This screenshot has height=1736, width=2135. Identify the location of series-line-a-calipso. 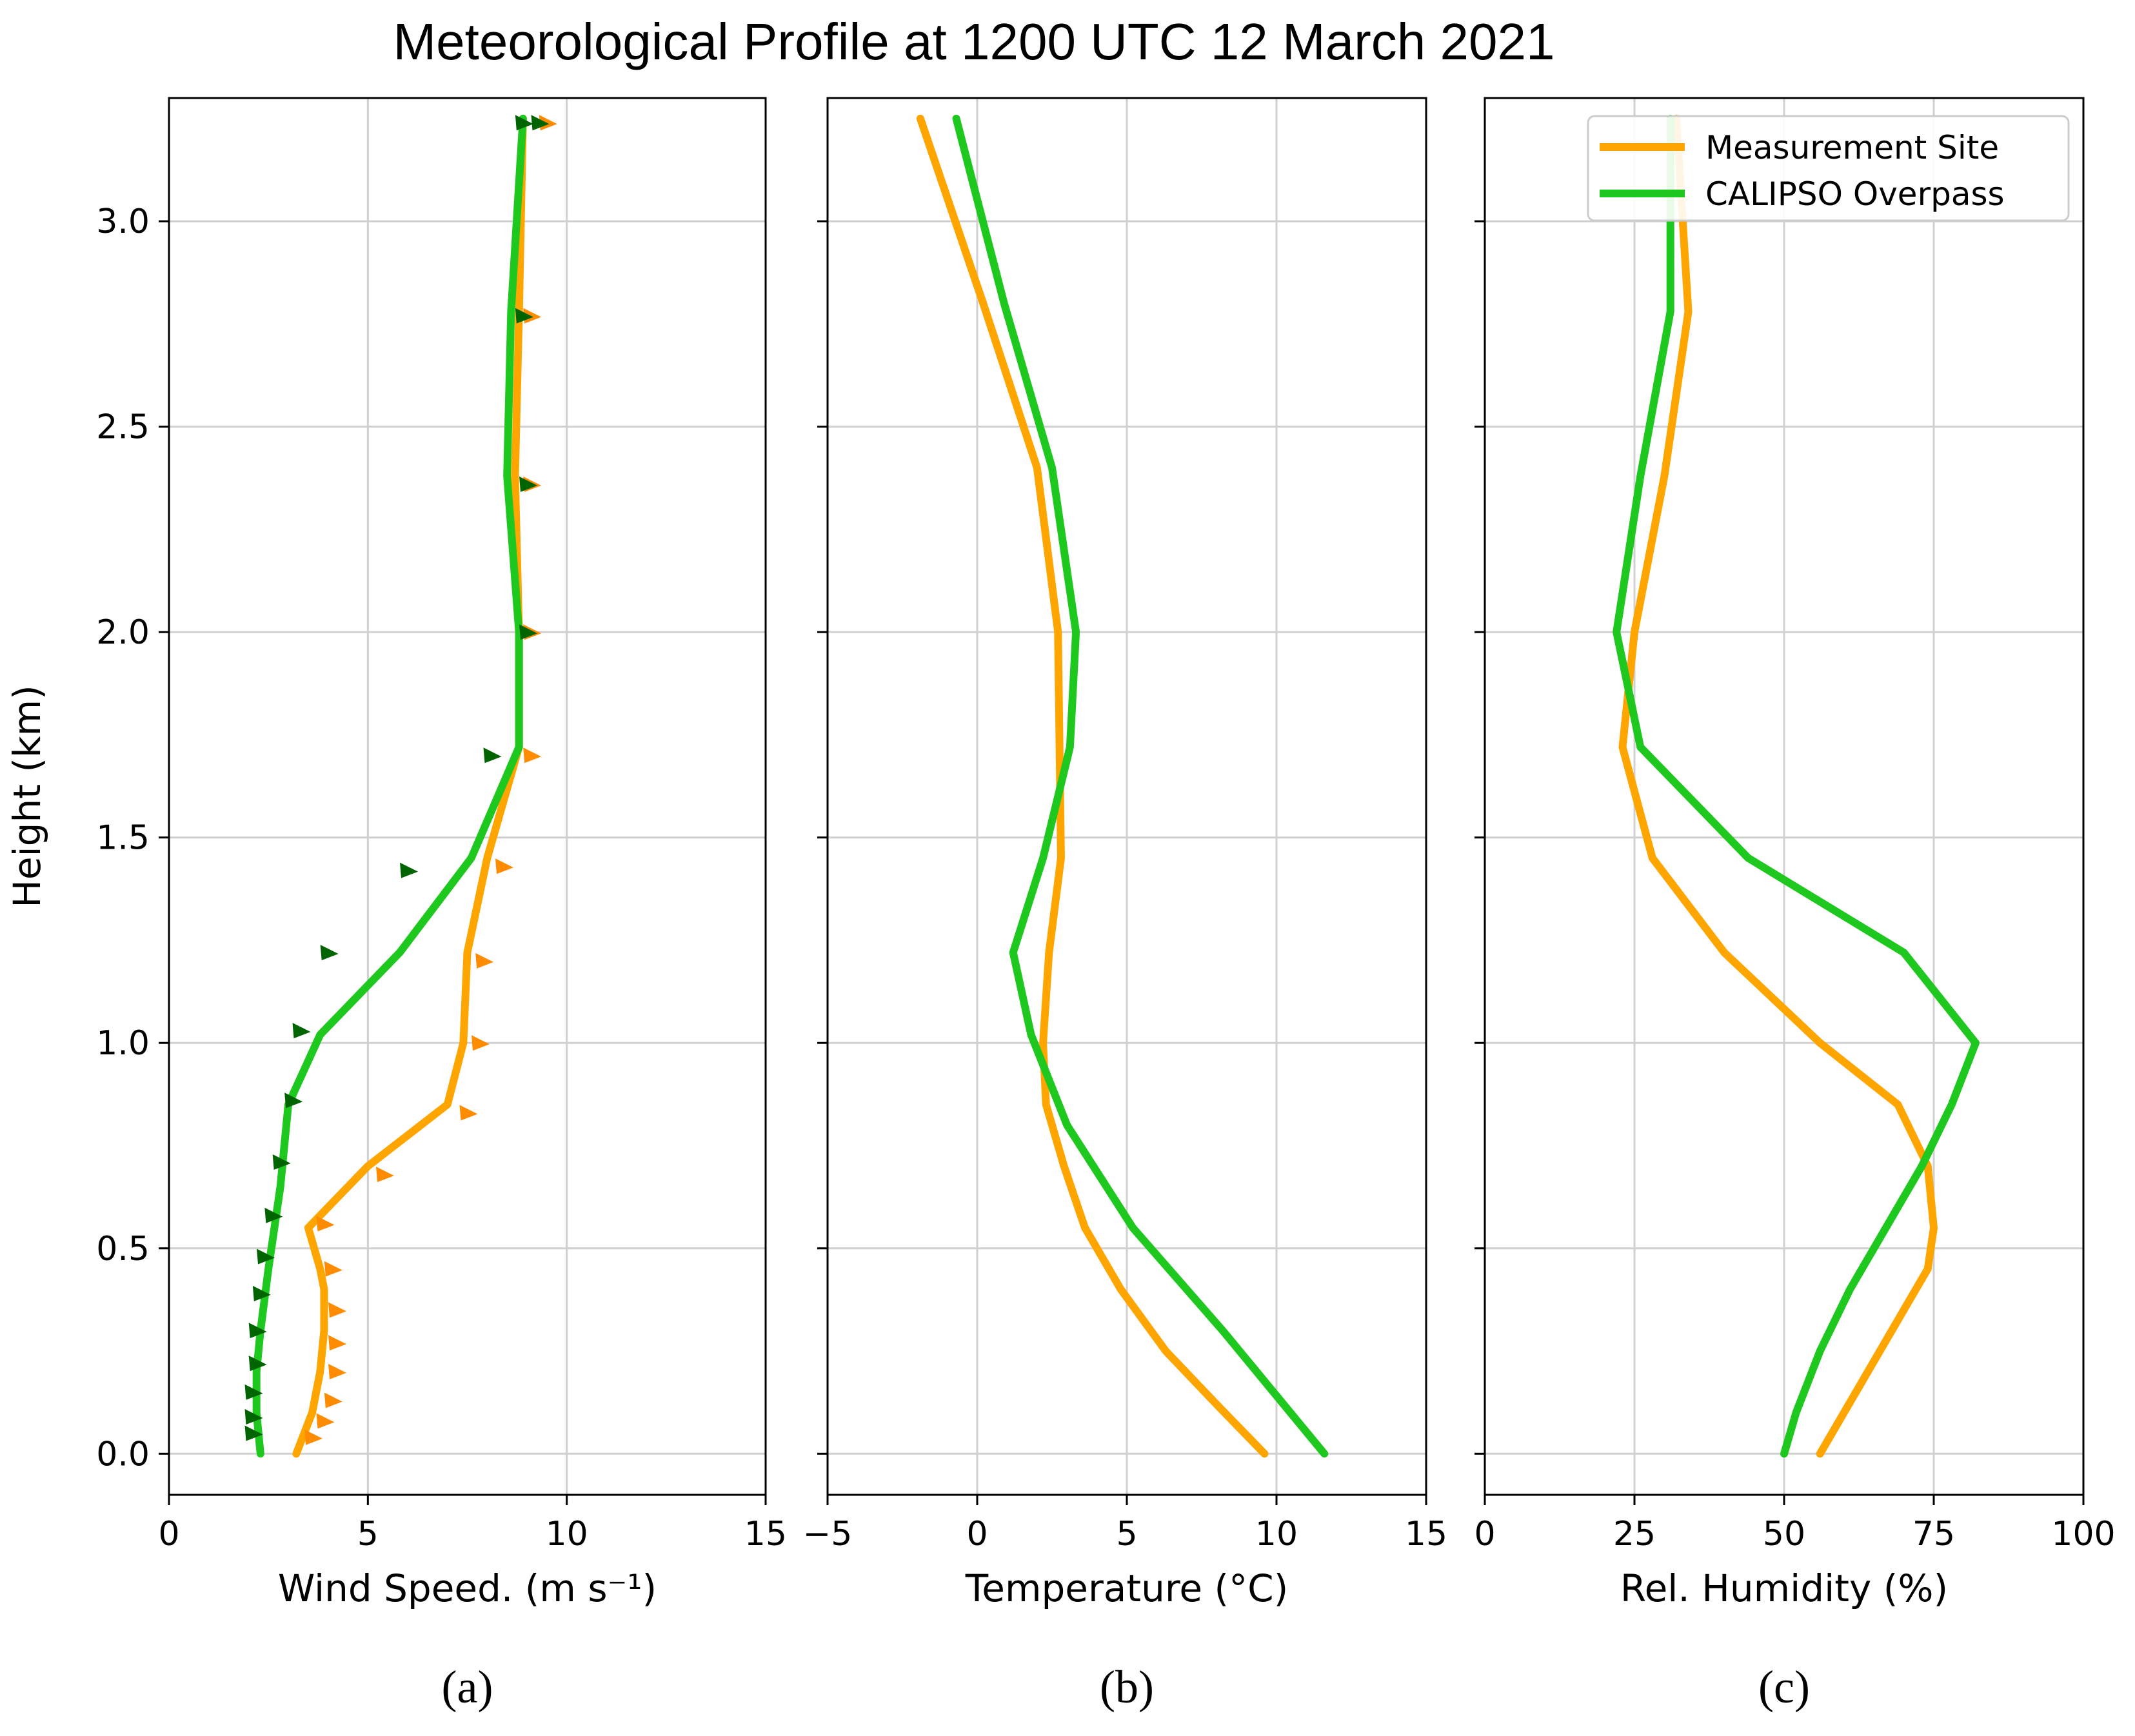
(389, 786).